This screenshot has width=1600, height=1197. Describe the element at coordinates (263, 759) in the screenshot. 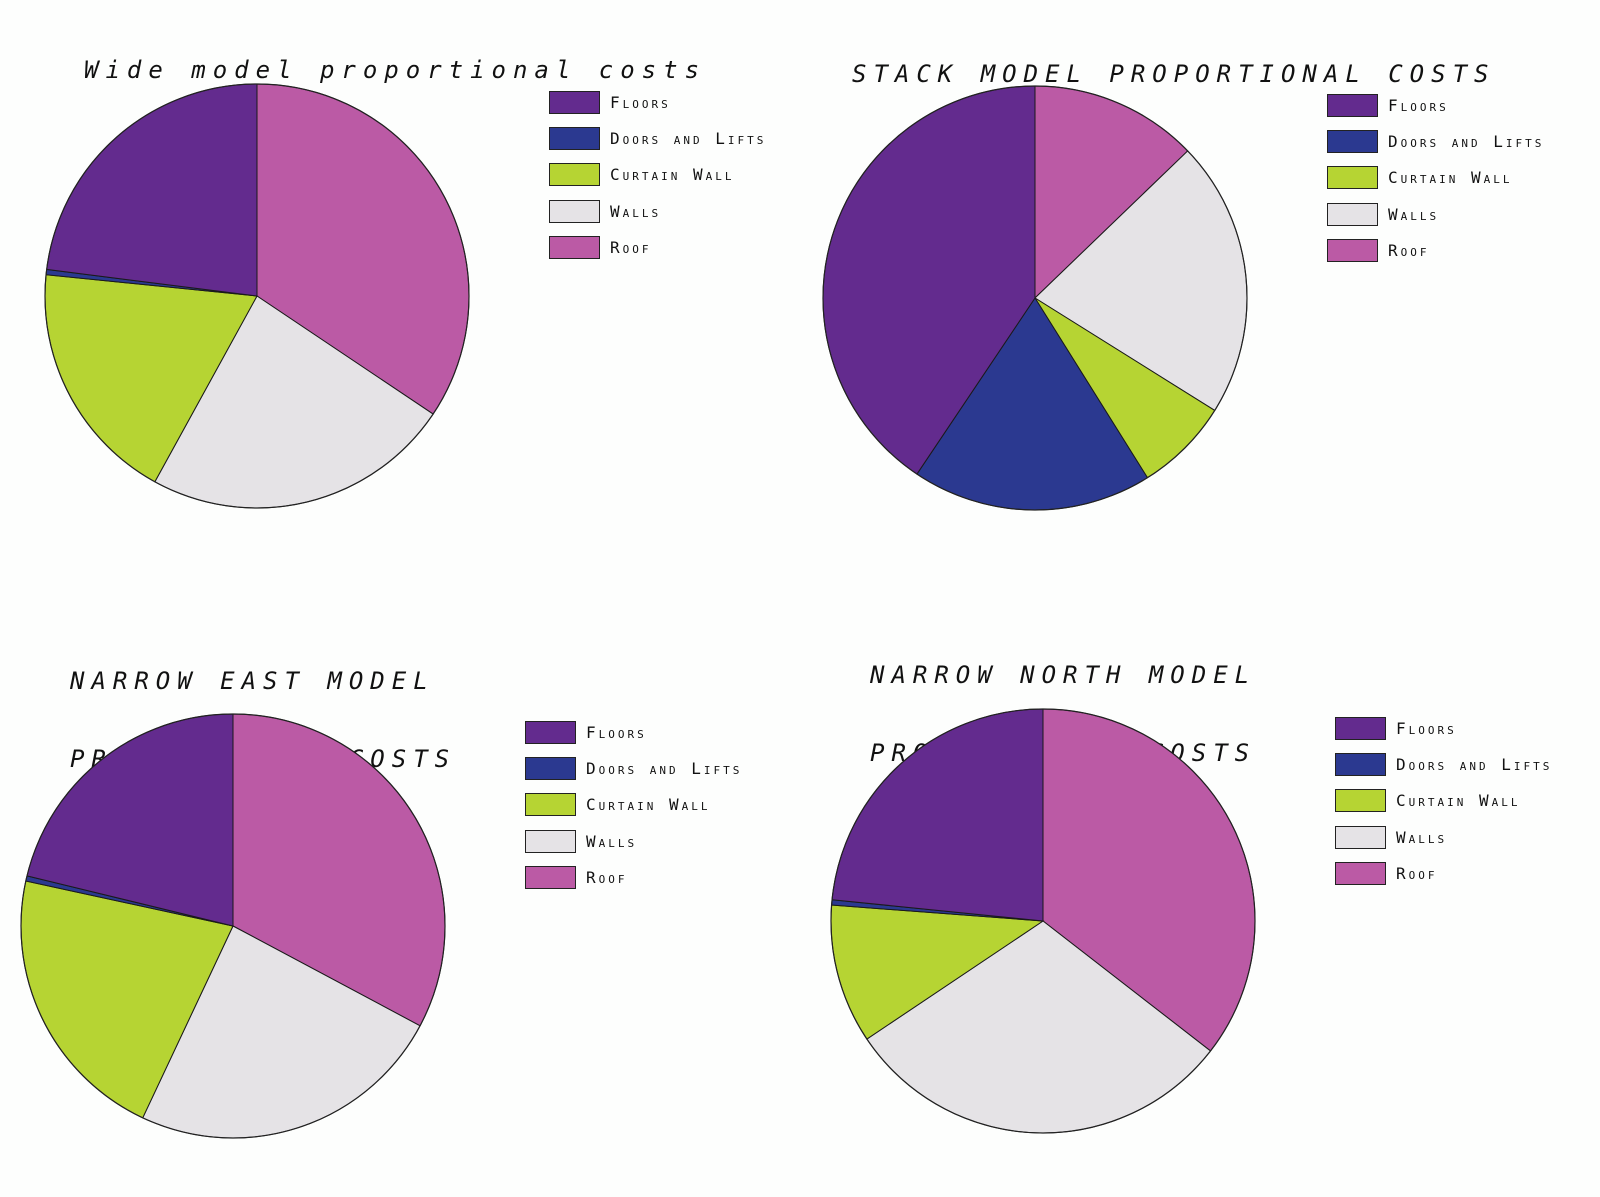

I see `chart-title-narrow-east-line-2: PROPORTIONAL COSTS` at that location.